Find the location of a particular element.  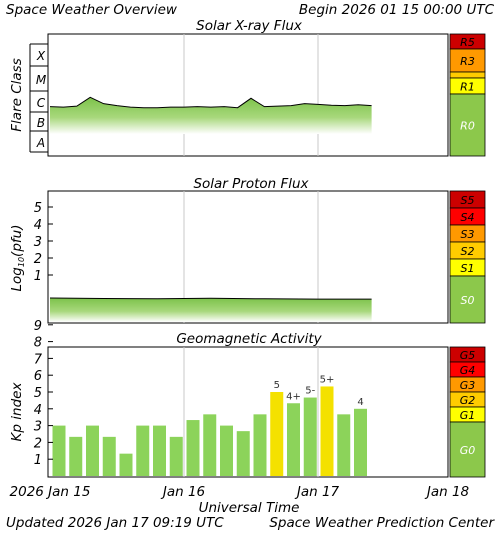

proton-y-tick-label: 5 is located at coordinates (38, 208).